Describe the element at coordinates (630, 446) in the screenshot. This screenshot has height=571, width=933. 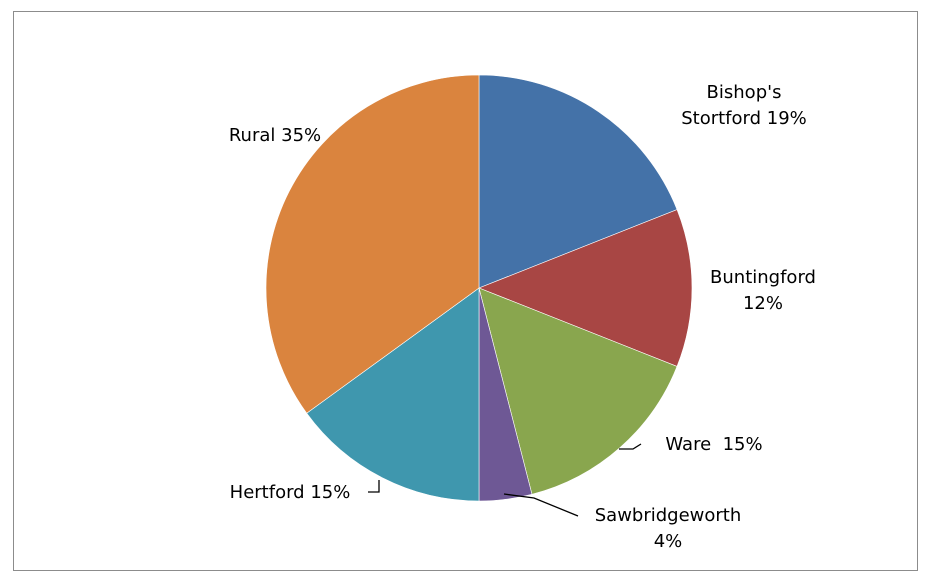
I see `leader-line-ware` at that location.